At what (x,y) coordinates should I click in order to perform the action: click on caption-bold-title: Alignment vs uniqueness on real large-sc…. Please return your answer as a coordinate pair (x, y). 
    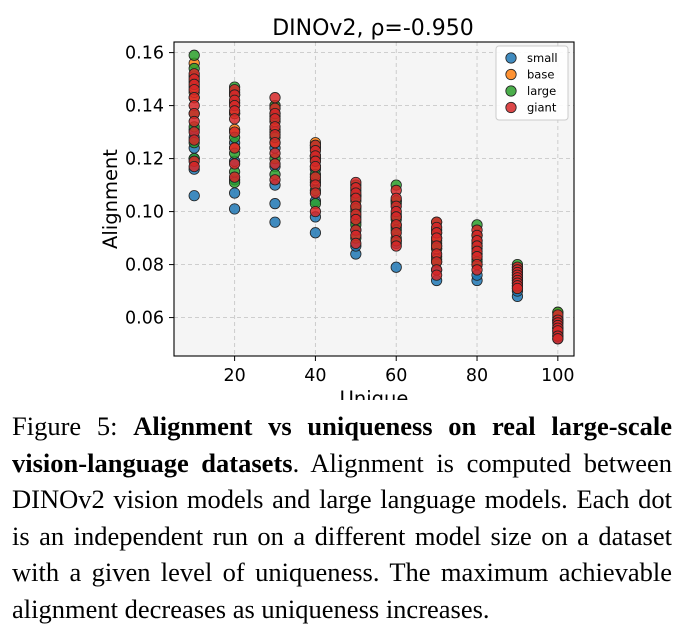
    Looking at the image, I should click on (342, 444).